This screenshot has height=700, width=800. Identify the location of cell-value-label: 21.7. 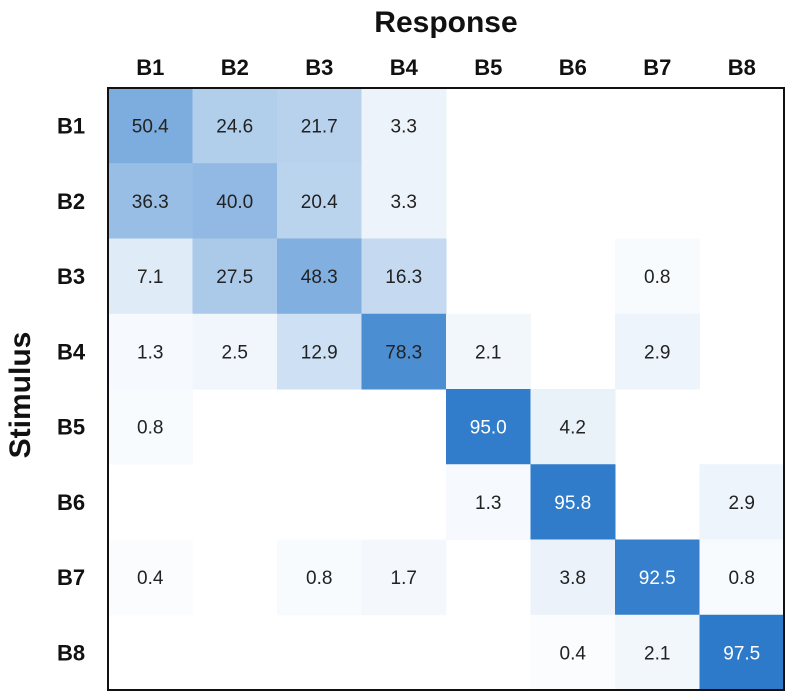
(319, 127).